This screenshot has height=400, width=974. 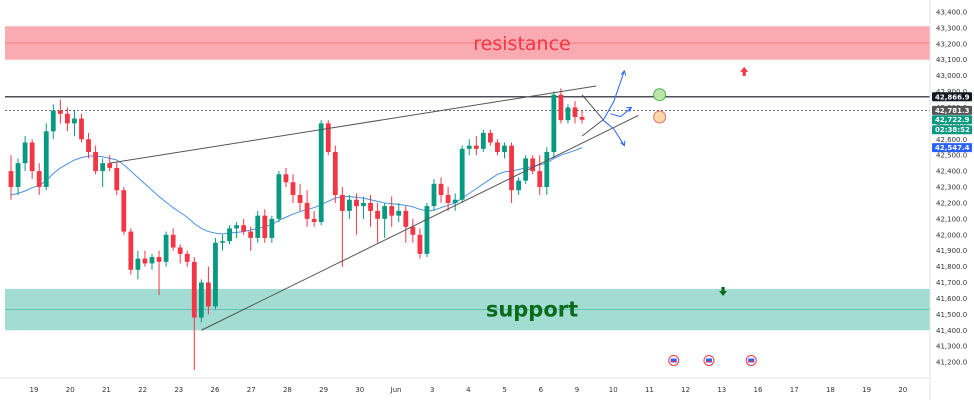 I want to click on y-tick-label: 43,300.0, so click(x=951, y=28).